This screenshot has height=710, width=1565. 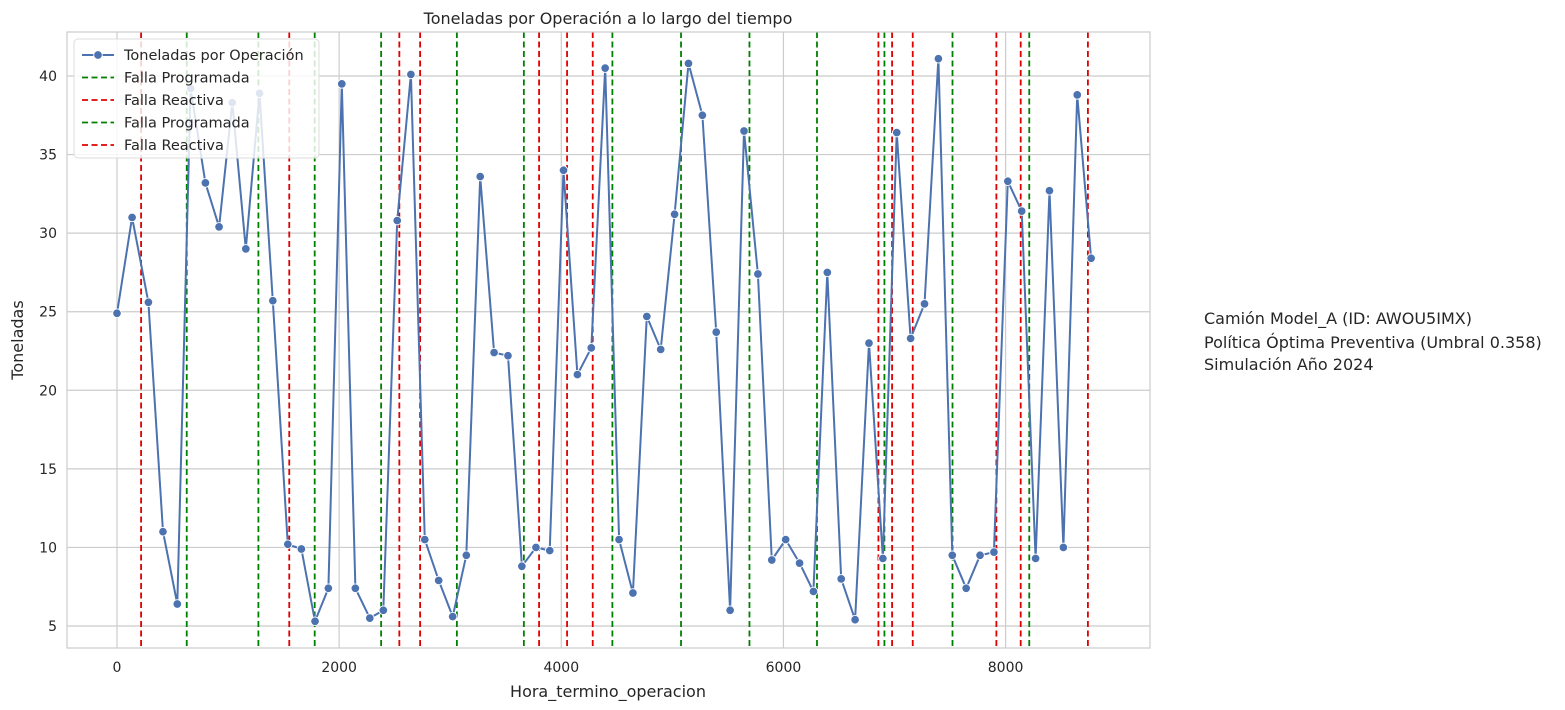 I want to click on y-tick-label: 35, so click(x=48, y=156).